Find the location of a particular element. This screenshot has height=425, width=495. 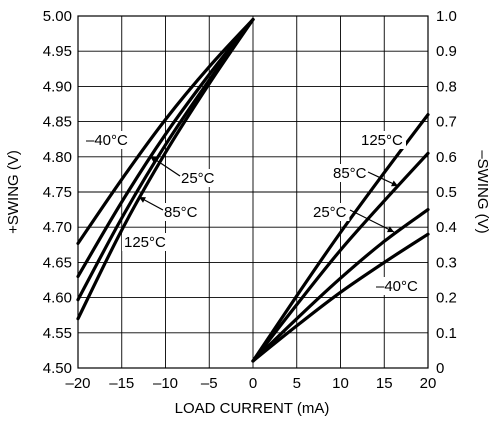

x-tick-label: –15 is located at coordinates (121, 383).